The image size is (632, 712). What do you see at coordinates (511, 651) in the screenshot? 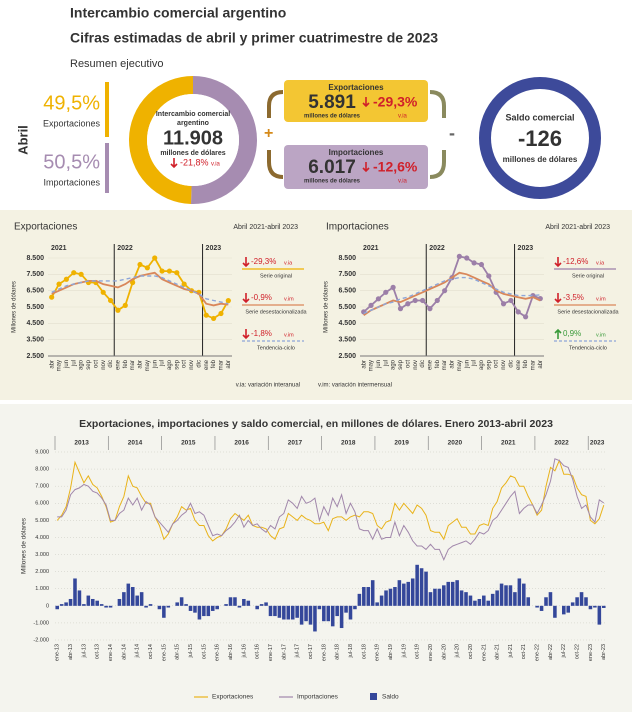
I see `x-tick-label: jul-21` at bounding box center [511, 651].